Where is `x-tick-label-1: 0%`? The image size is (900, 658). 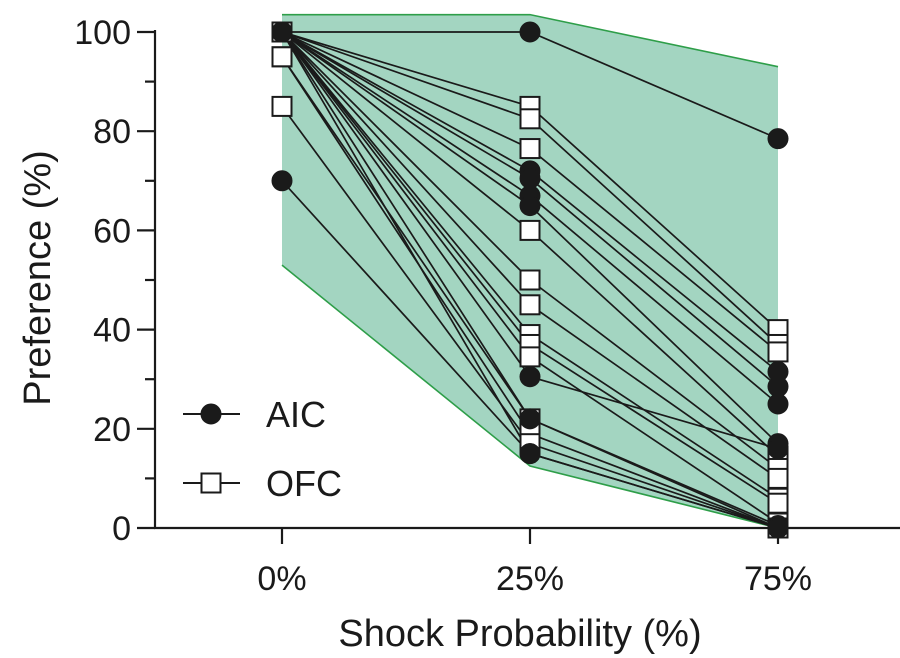 x-tick-label-1: 0% is located at coordinates (281, 579).